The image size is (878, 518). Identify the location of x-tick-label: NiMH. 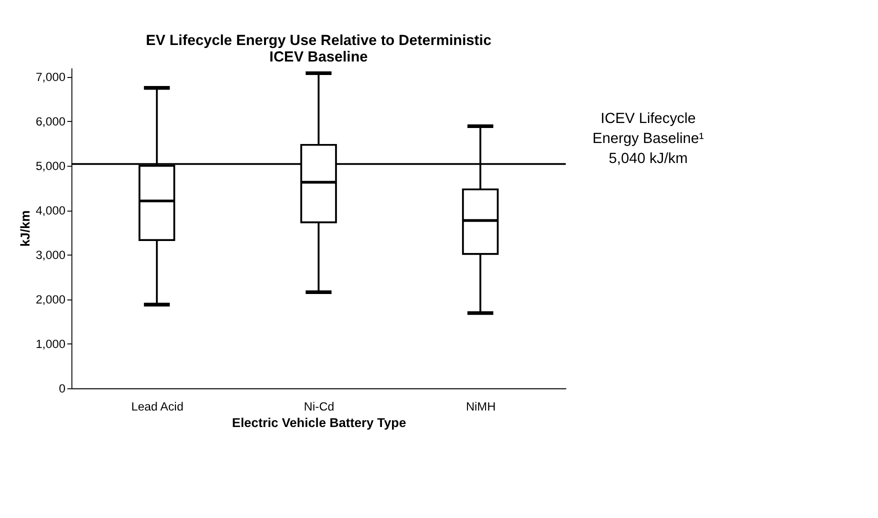
(481, 407).